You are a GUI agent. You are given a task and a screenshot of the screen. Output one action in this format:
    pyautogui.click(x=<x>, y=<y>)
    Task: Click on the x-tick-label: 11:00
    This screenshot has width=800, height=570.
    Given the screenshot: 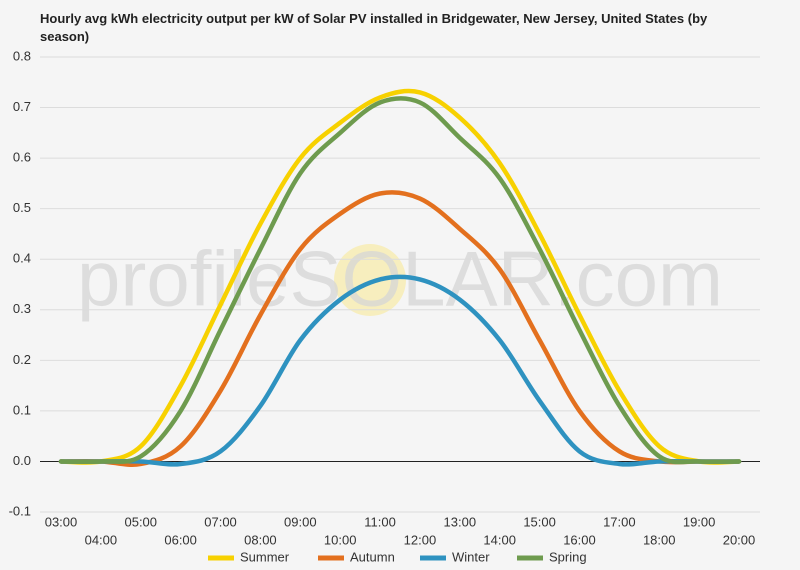 What is the action you would take?
    pyautogui.click(x=380, y=521)
    